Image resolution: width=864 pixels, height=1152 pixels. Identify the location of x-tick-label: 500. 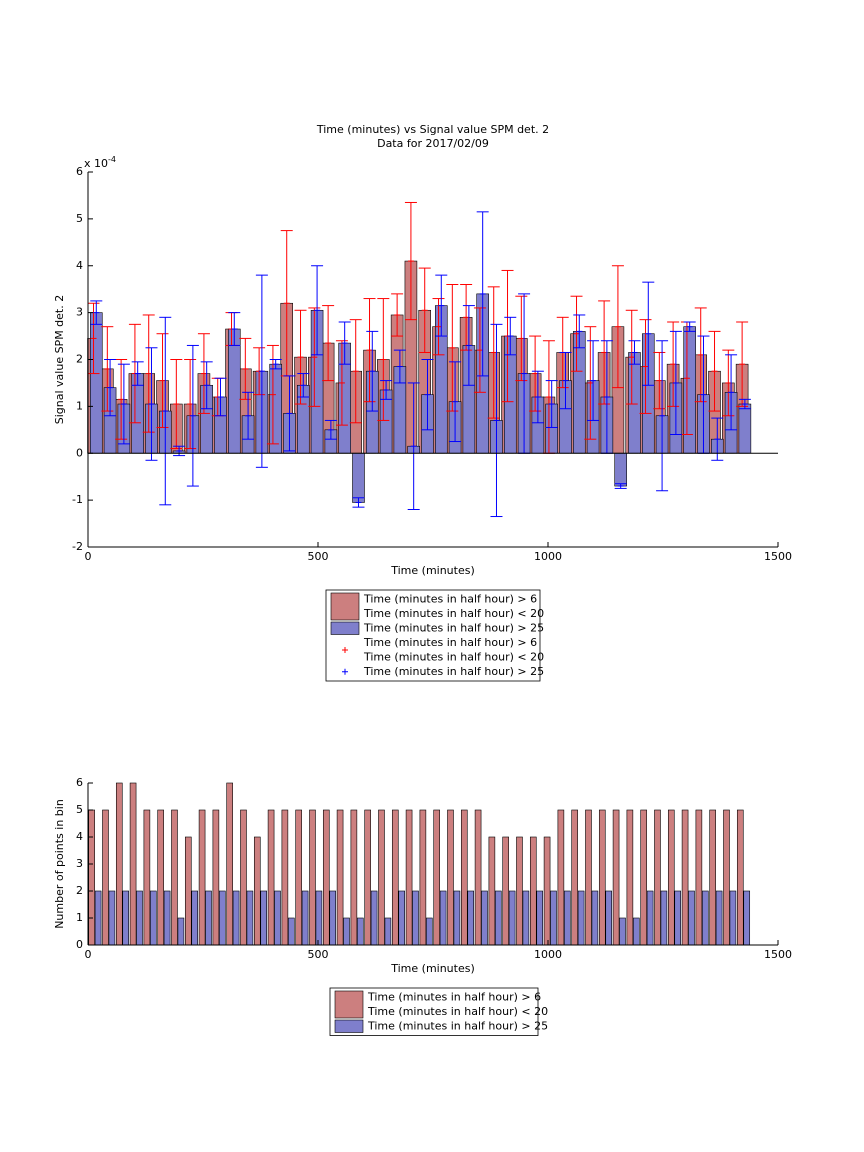
(318, 556).